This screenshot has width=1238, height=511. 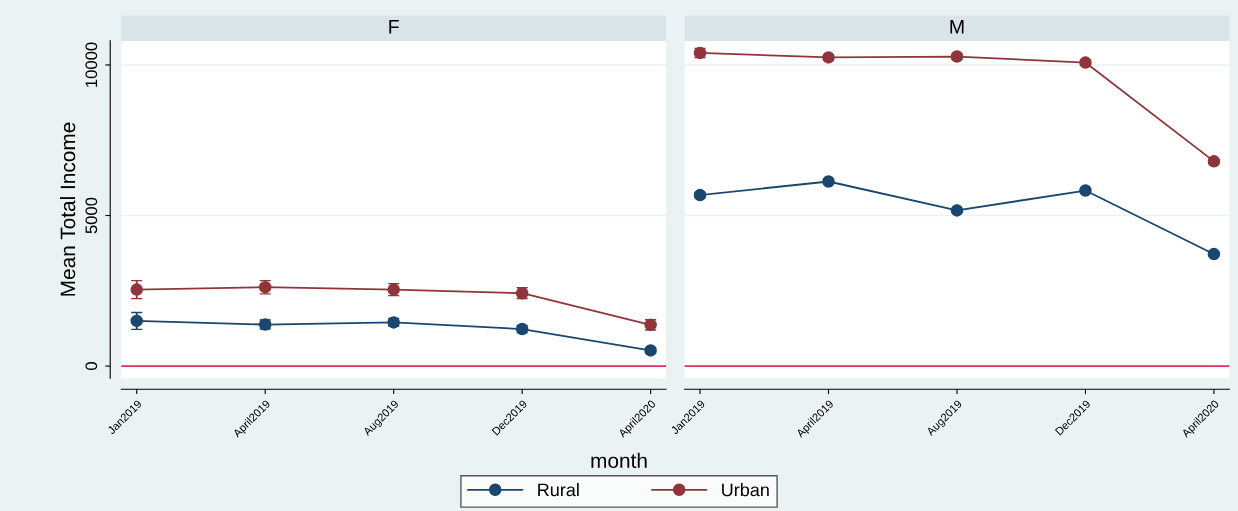 I want to click on y-axis-title: Mean Total Income, so click(x=67, y=209).